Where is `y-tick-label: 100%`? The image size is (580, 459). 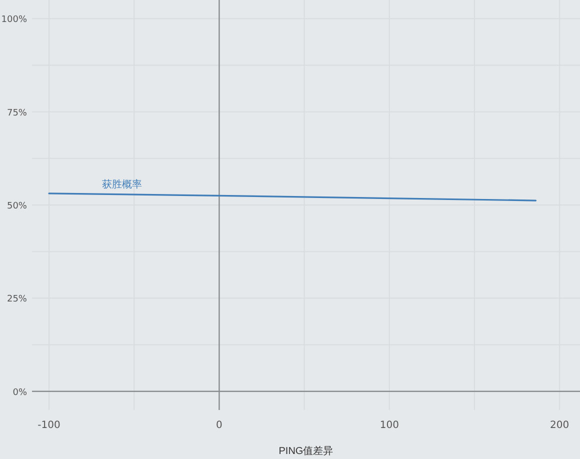
y-tick-label: 100% is located at coordinates (14, 20).